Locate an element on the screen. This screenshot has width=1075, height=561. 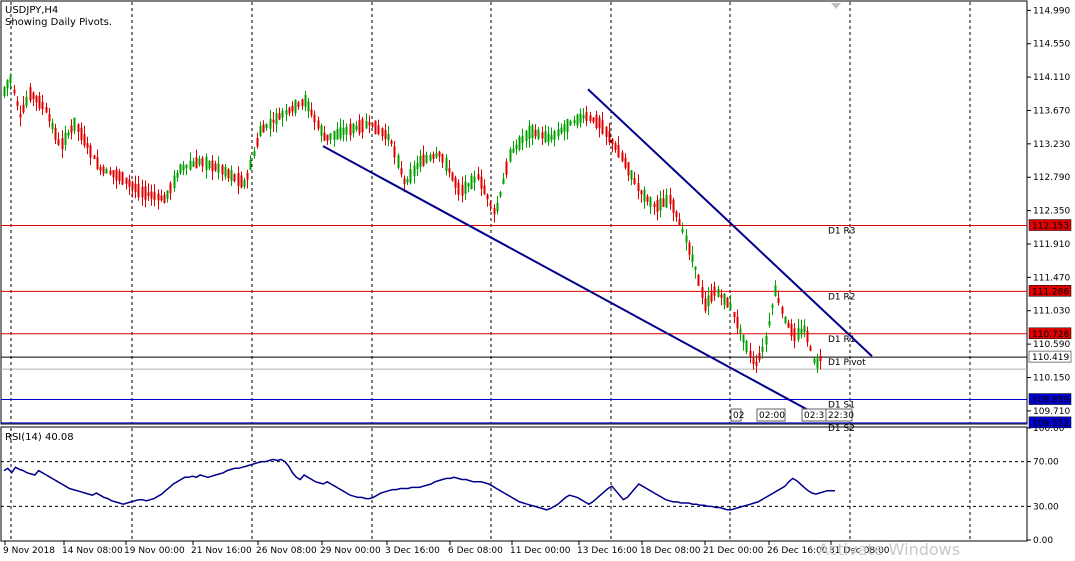
pivot-price-badge-text: 109.552 is located at coordinates (1050, 424).